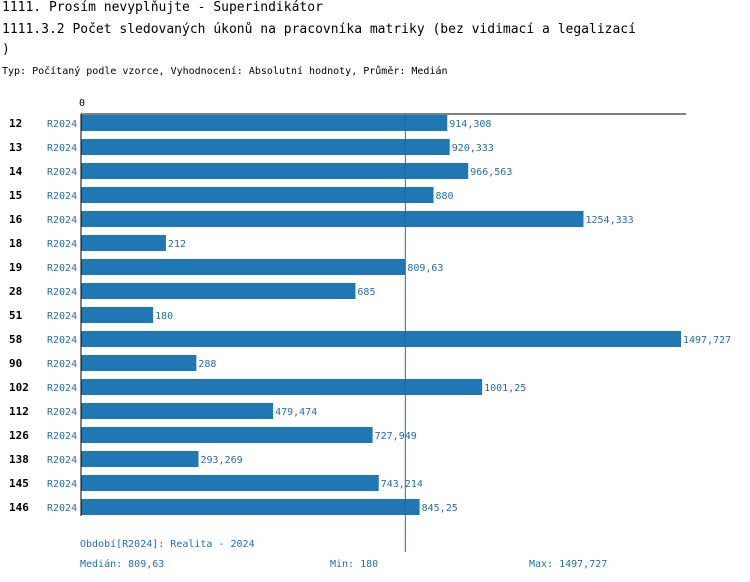 The width and height of the screenshot is (750, 582). I want to click on row-id: 58, so click(15, 339).